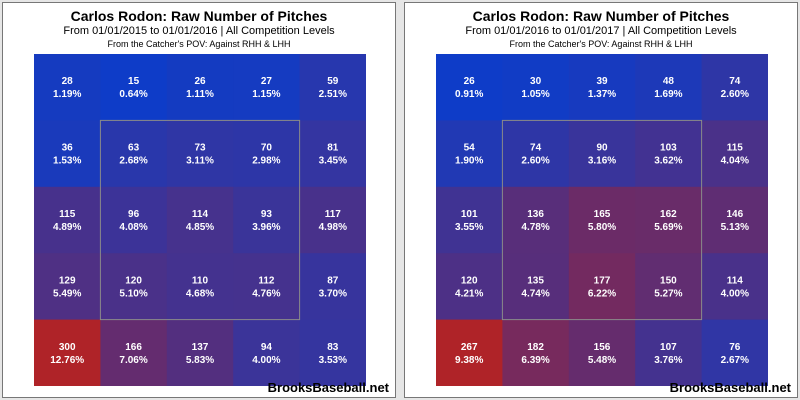 Image resolution: width=800 pixels, height=400 pixels. I want to click on cell-count-label: 177, so click(602, 280).